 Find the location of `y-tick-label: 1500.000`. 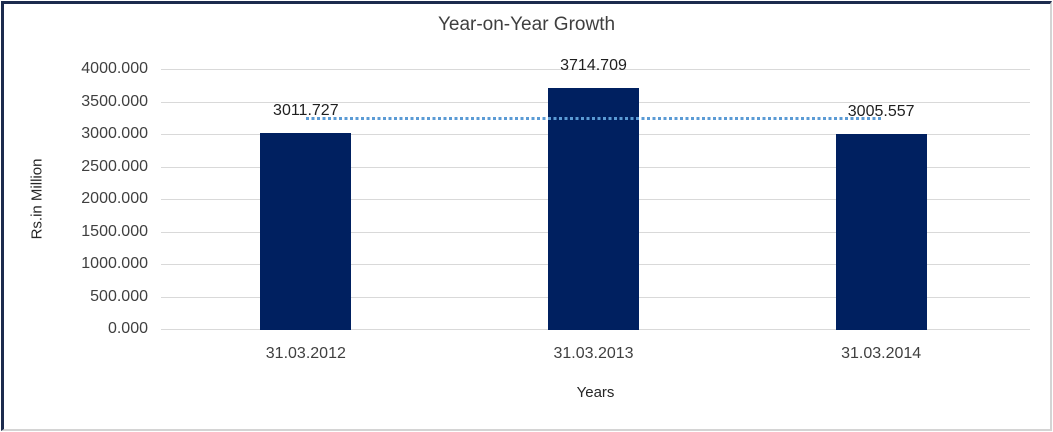

y-tick-label: 1500.000 is located at coordinates (114, 231).